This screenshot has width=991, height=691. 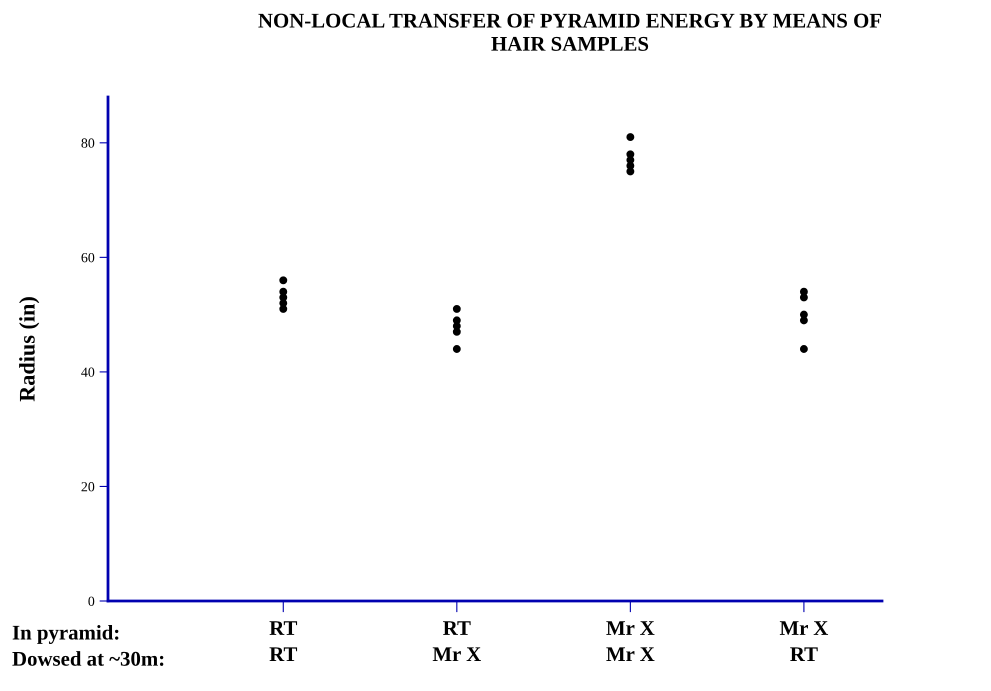 I want to click on chart-title: NON-LOCAL TRANSFER OF PYRAMID ENERGY BY MEANS OF HAIR SAMPLES, so click(x=570, y=32).